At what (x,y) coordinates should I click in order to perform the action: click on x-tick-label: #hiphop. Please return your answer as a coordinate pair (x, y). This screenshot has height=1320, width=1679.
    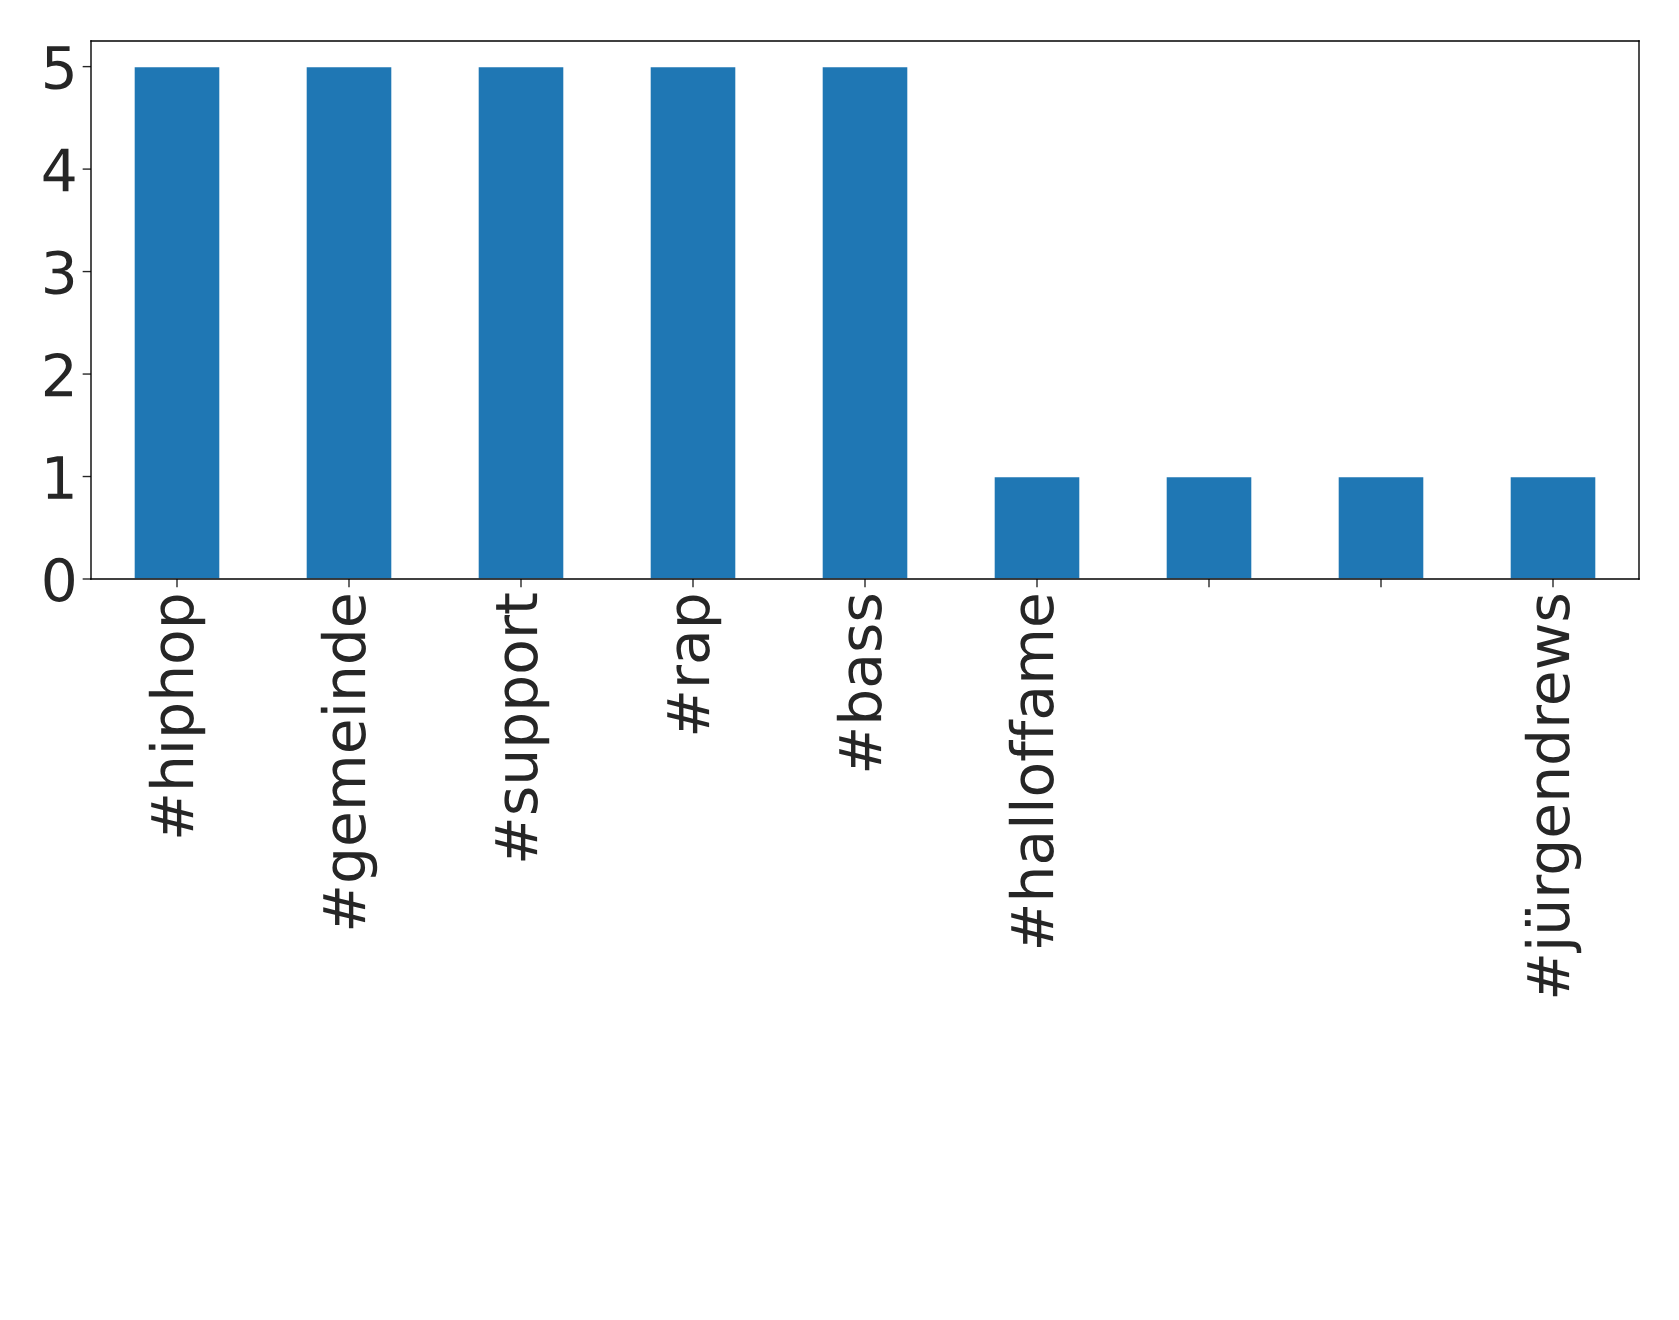
    Looking at the image, I should click on (177, 716).